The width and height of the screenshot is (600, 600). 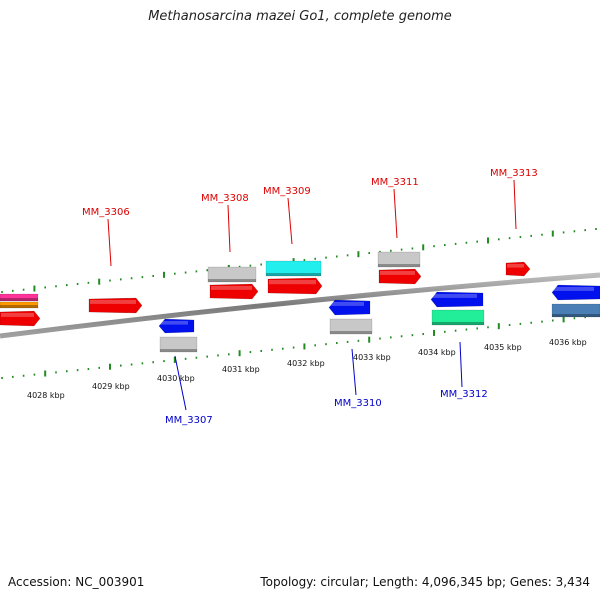 What do you see at coordinates (358, 403) in the screenshot?
I see `gene-label-mm-3310: MM_3310` at bounding box center [358, 403].